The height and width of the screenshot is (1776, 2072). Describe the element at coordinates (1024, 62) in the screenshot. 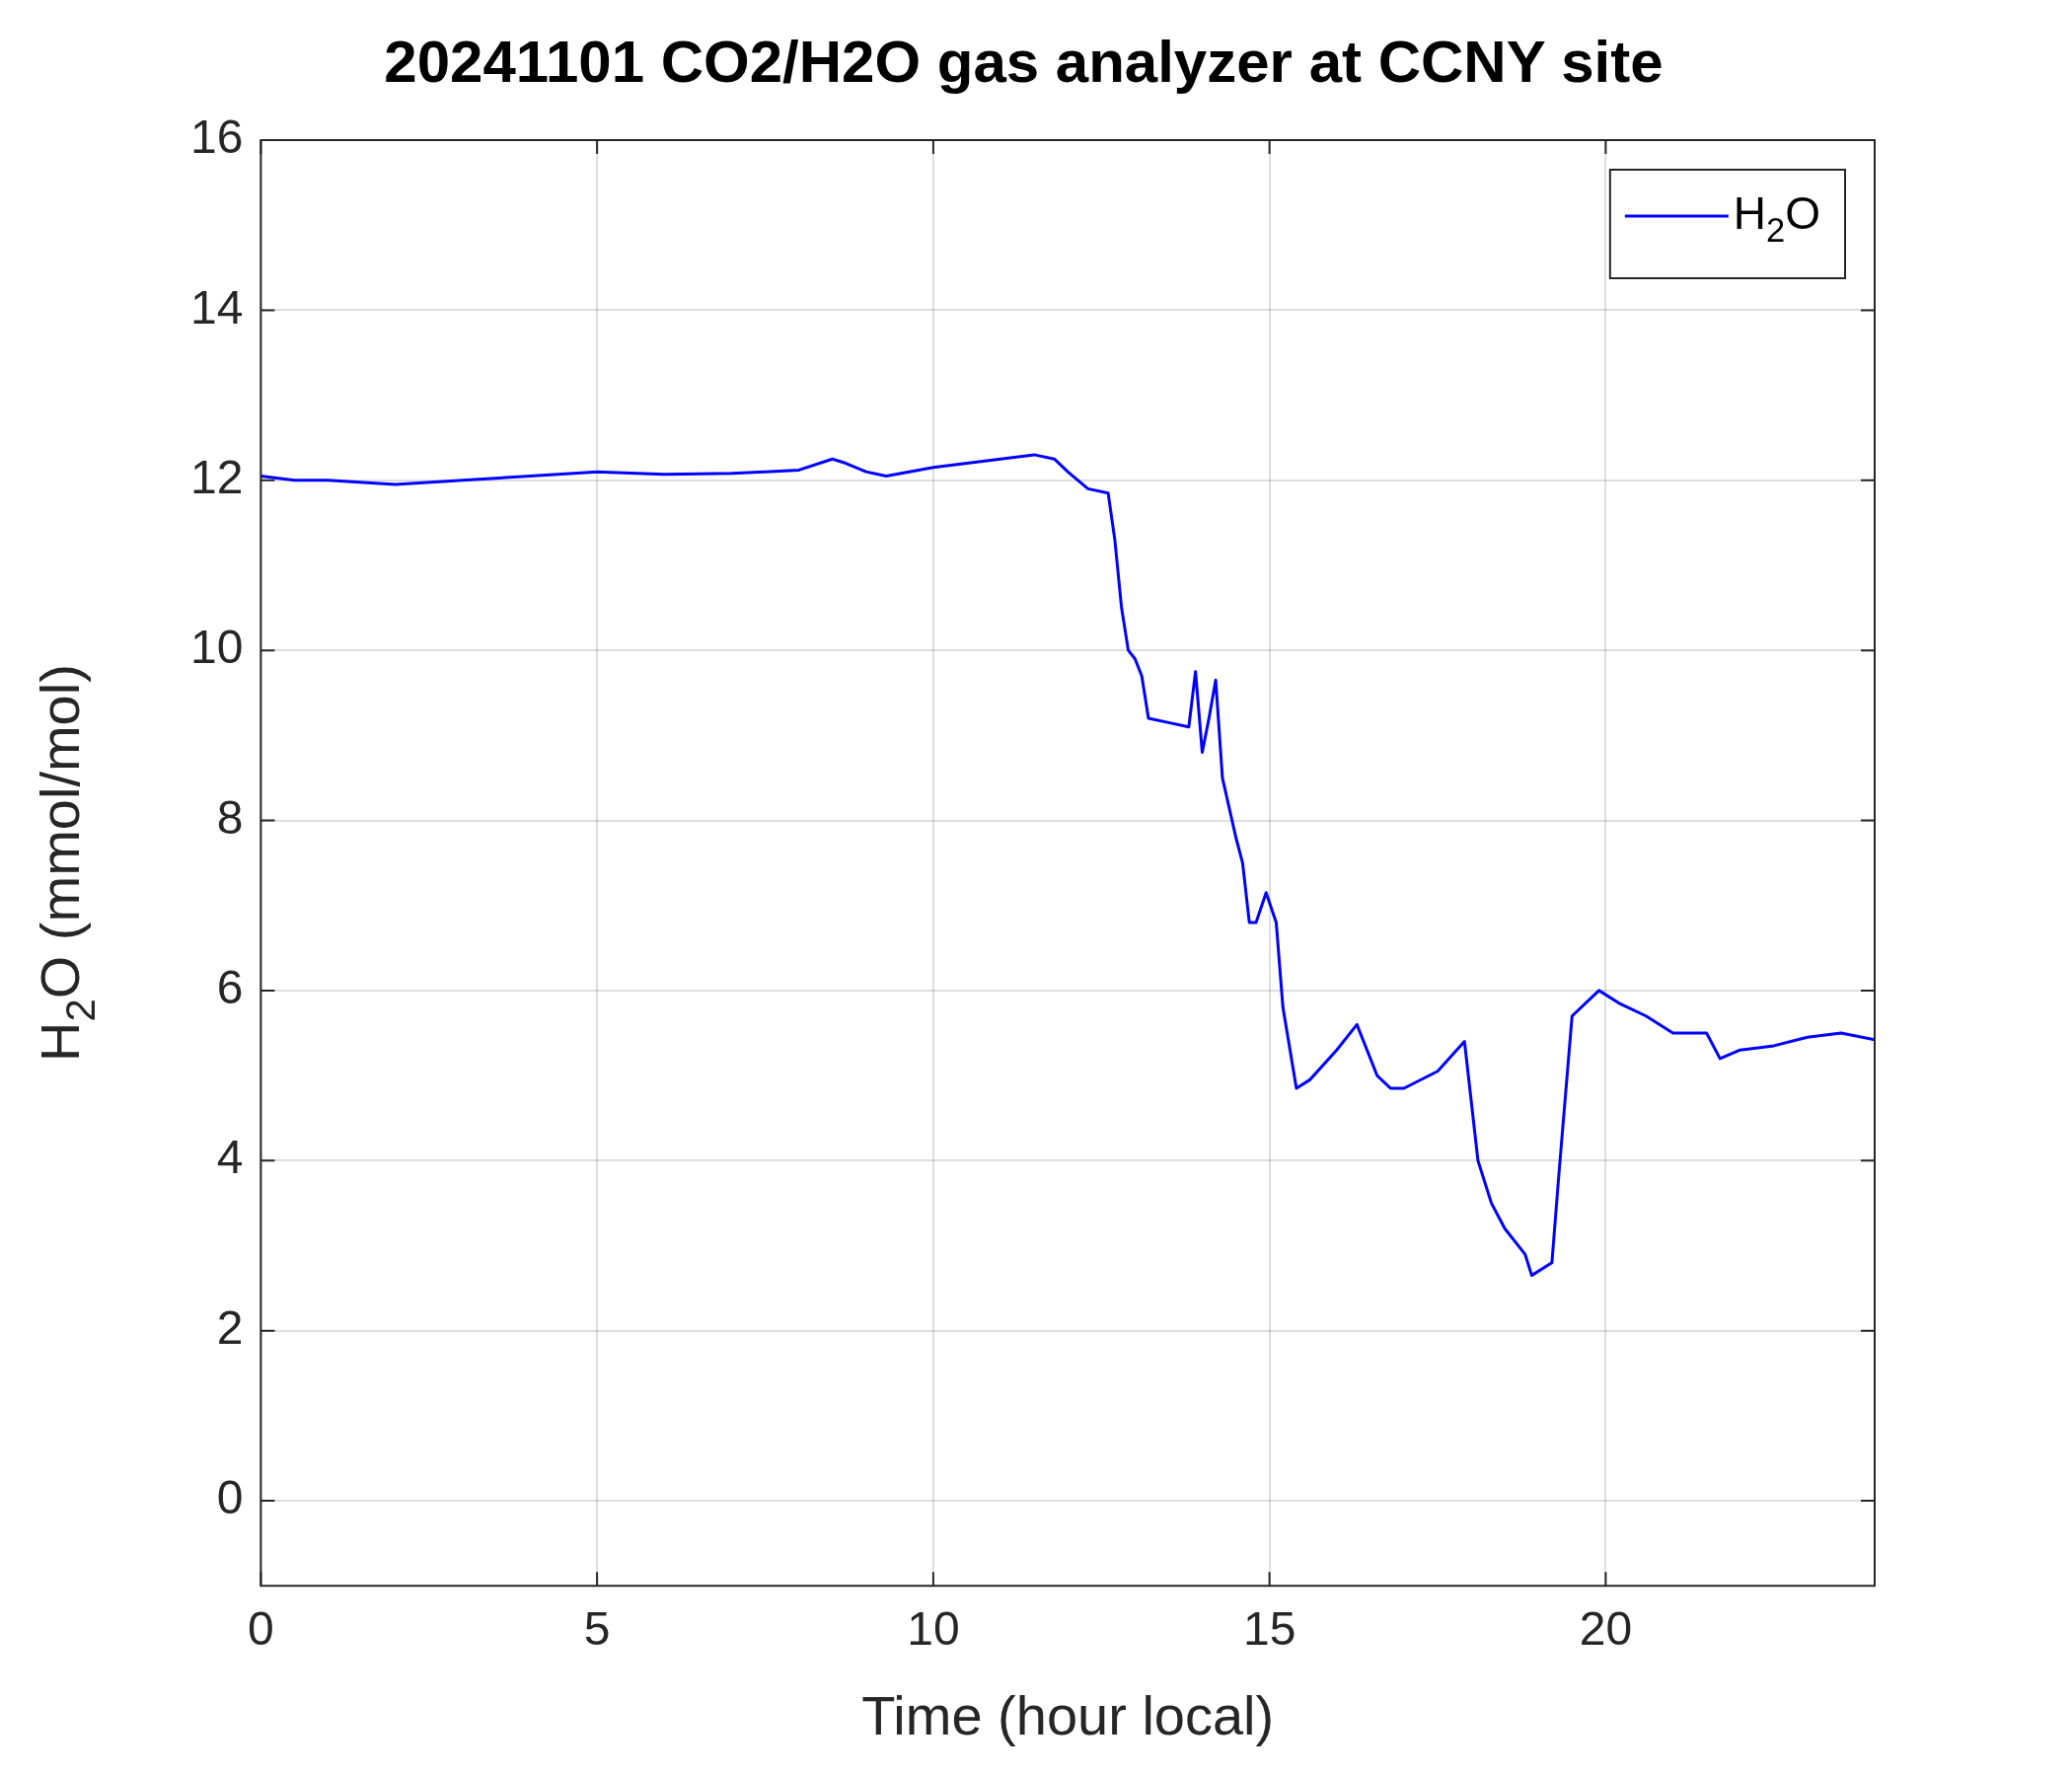

I see `chart-title: 20241101 CO2/H2O gas analyzer at CCNY site` at that location.